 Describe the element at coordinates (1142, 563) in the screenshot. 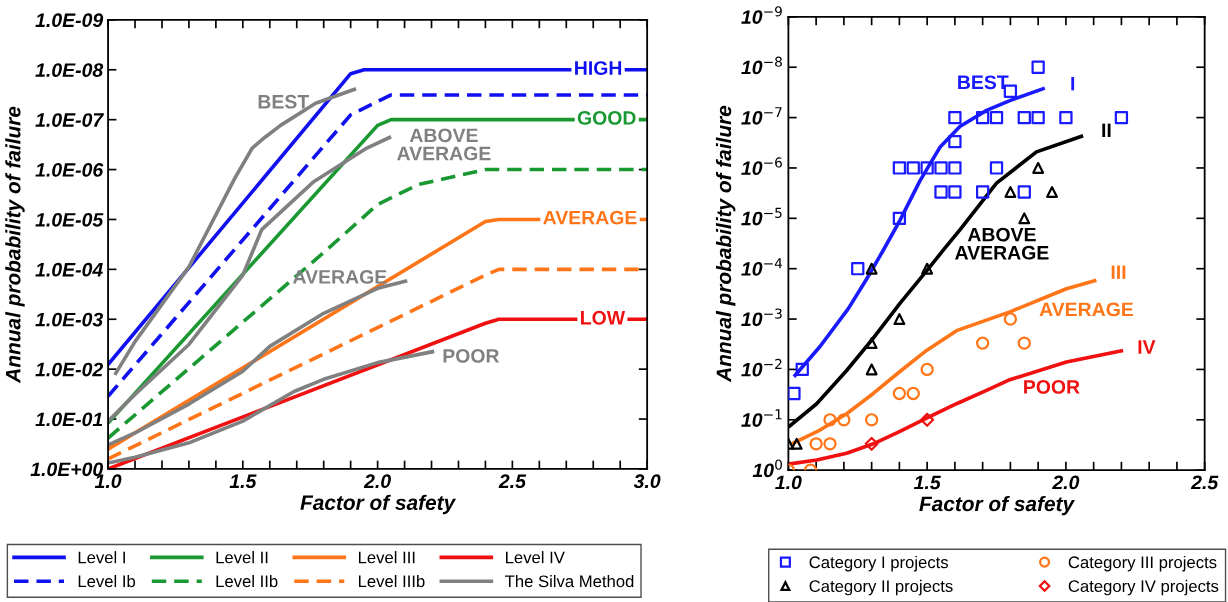

I see `legend-label: Category III projects` at that location.